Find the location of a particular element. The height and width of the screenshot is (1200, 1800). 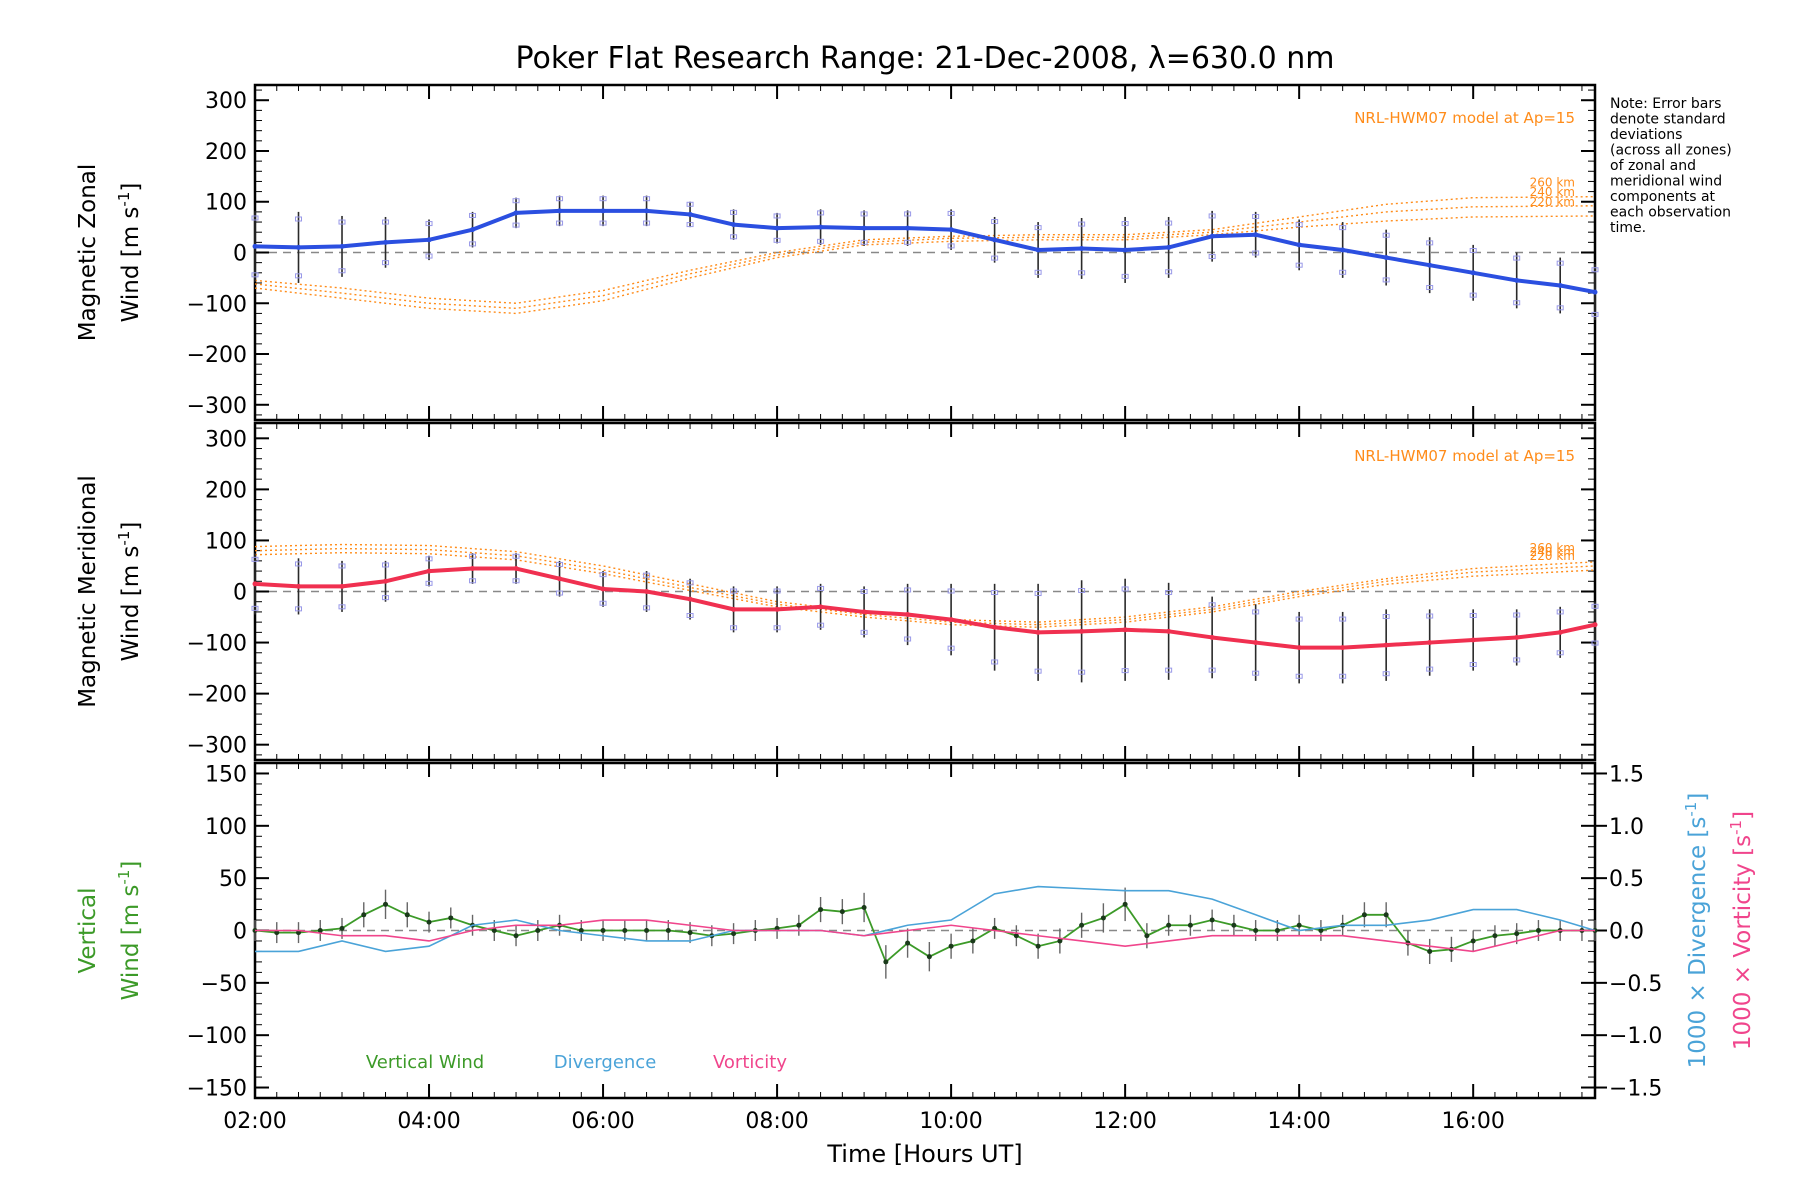

y2-tick-label: 0.5 is located at coordinates (1626, 879).